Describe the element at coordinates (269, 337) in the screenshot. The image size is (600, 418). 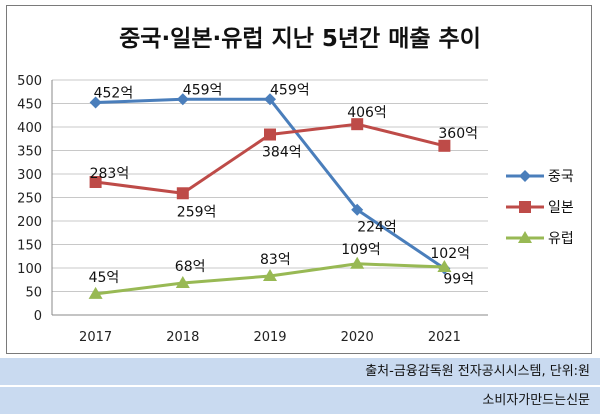
I see `x-tick-label: 2019` at that location.